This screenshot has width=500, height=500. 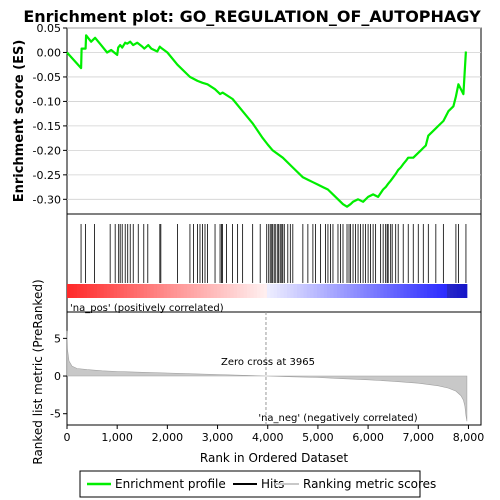 What do you see at coordinates (47, 199) in the screenshot?
I see `es-ytick-label: -0.30` at bounding box center [47, 199].